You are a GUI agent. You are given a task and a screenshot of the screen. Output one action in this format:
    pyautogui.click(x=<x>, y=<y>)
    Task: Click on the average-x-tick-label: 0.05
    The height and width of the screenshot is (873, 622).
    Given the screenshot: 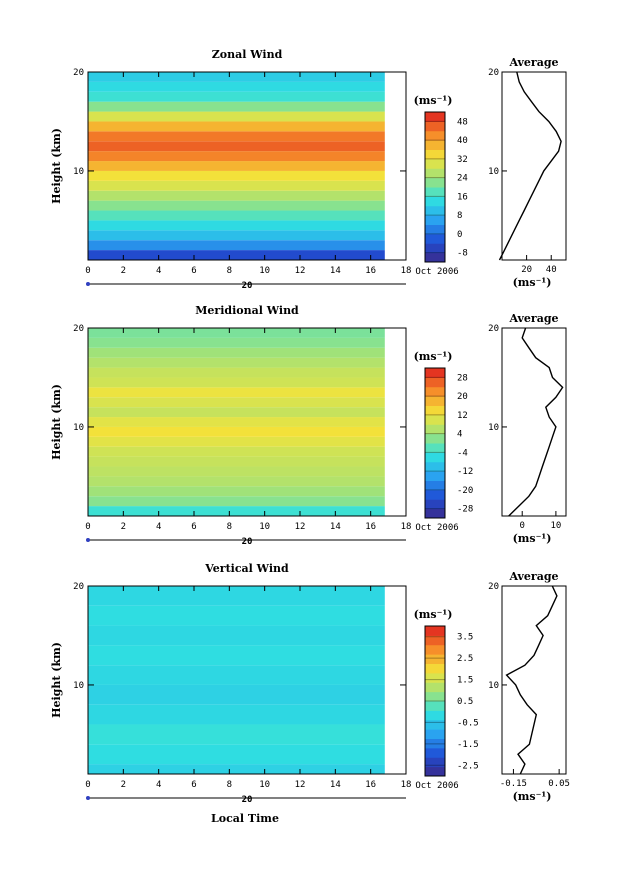 What is the action you would take?
    pyautogui.click(x=559, y=784)
    